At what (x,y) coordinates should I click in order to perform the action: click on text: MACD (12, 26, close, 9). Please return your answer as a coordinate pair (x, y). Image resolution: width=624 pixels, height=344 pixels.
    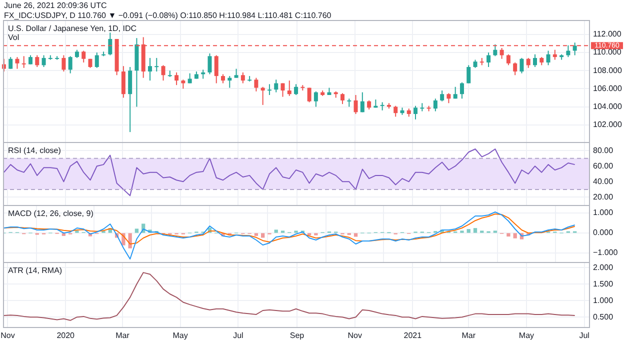
    Looking at the image, I should click on (51, 213).